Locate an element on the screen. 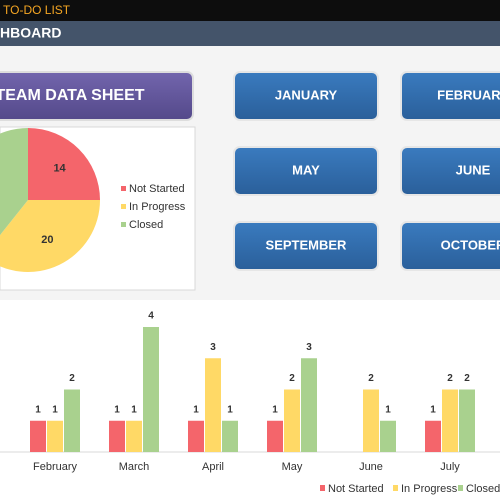 The height and width of the screenshot is (500, 500). x-tick-label: April is located at coordinates (213, 467).